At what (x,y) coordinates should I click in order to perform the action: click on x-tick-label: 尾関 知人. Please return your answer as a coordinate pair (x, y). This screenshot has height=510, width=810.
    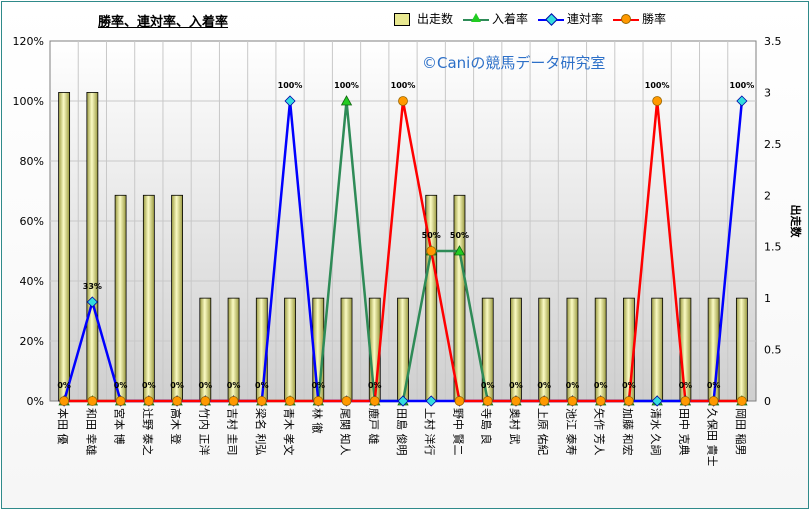
    Looking at the image, I should click on (346, 432).